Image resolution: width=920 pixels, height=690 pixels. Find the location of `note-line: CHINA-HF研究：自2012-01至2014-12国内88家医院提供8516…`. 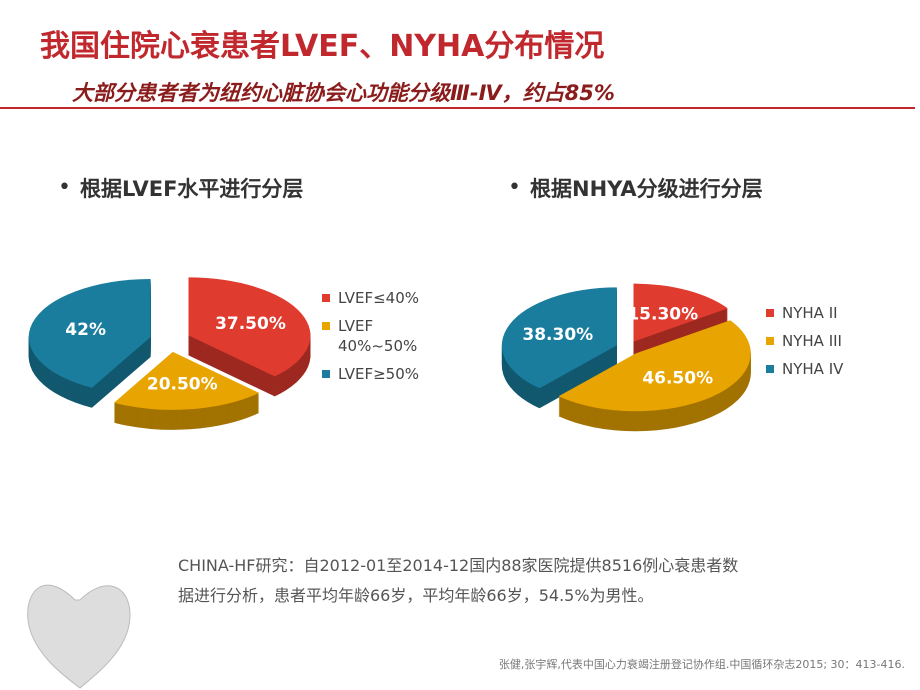

note-line: CHINA-HF研究：自2012-01至2014-12国内88家医院提供8516… is located at coordinates (458, 565).